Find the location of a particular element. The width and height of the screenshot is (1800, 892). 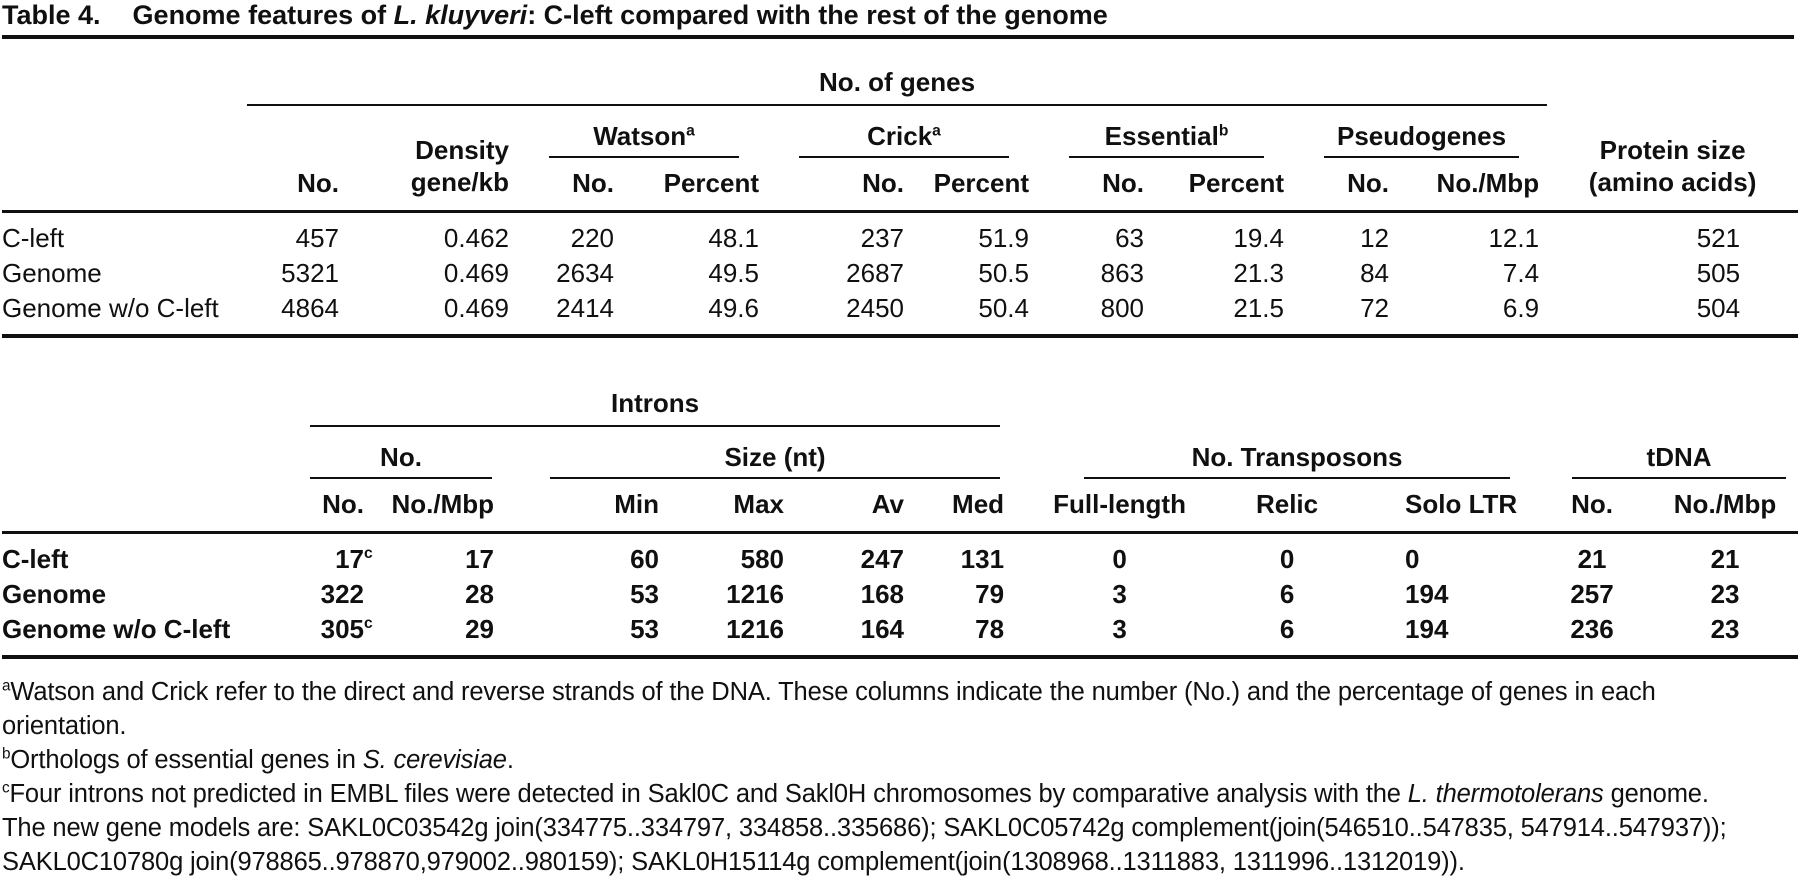

footnote-b-marker: b is located at coordinates (6, 754).